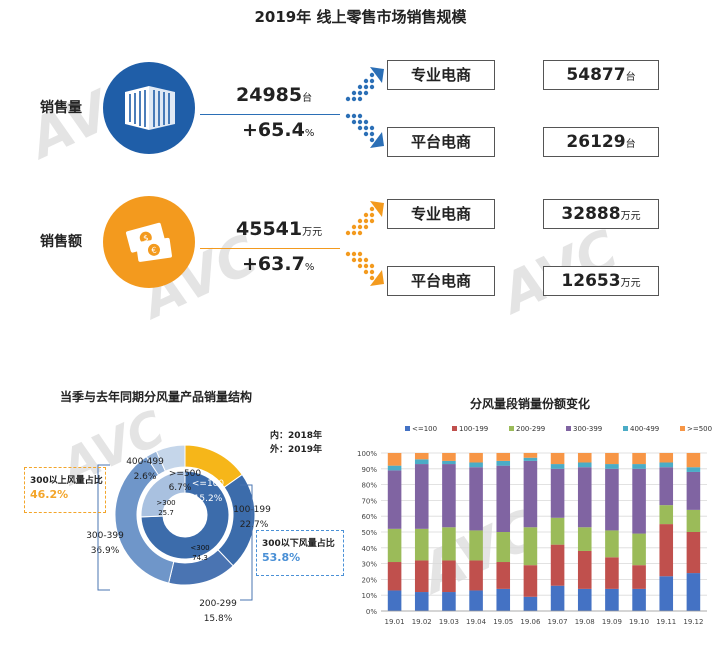 This screenshot has width=721, height=649. I want to click on donut-inner-label: <300, so click(199, 548).